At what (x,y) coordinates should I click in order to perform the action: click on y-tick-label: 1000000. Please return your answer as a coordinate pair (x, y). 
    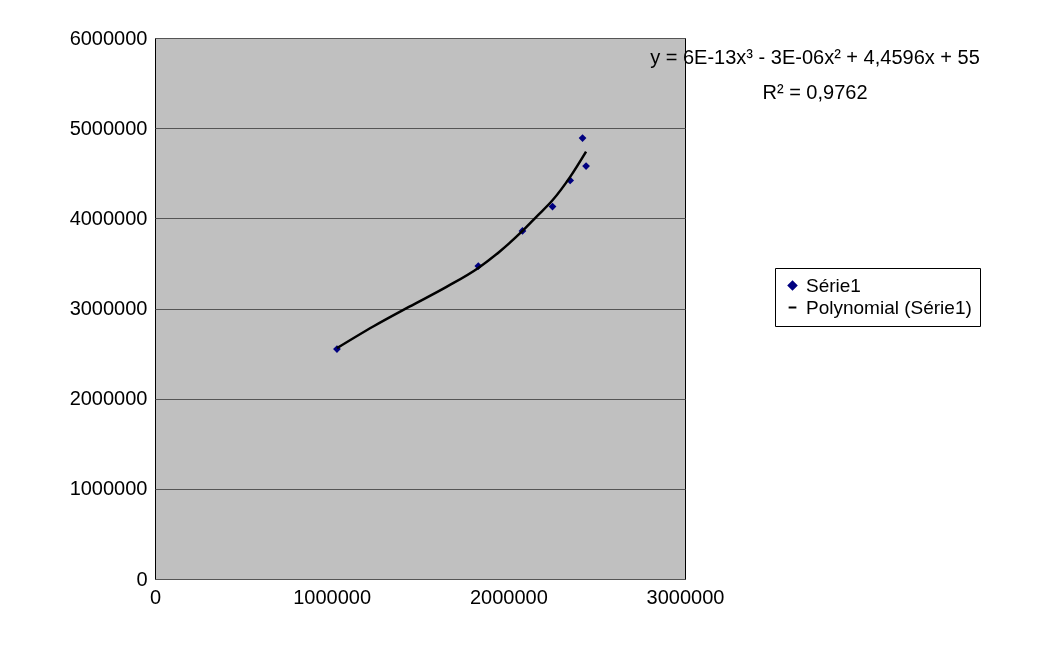
    Looking at the image, I should click on (108, 488).